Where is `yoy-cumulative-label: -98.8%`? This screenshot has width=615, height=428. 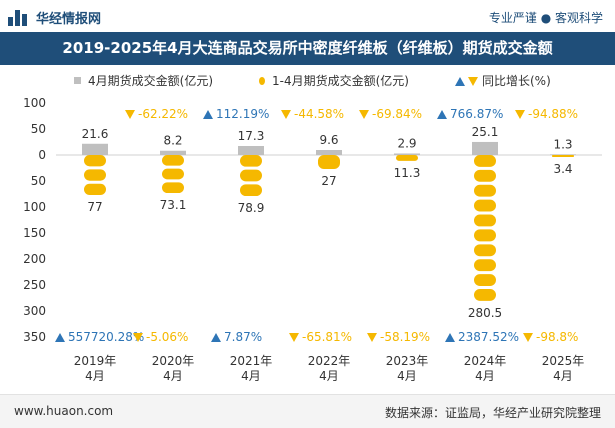
yoy-cumulative-label: -98.8% is located at coordinates (557, 337).